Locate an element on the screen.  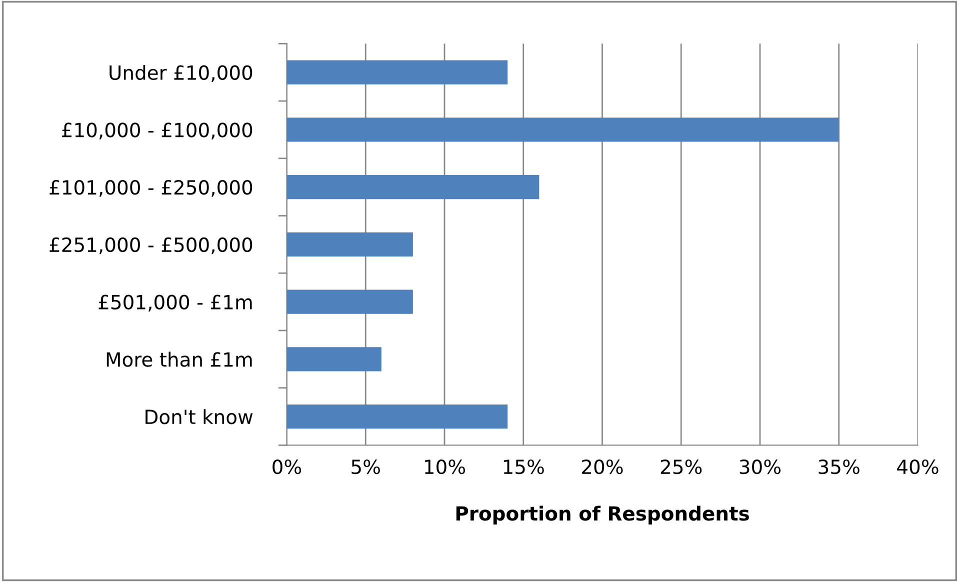
x-tick-label: 10% is located at coordinates (445, 466).